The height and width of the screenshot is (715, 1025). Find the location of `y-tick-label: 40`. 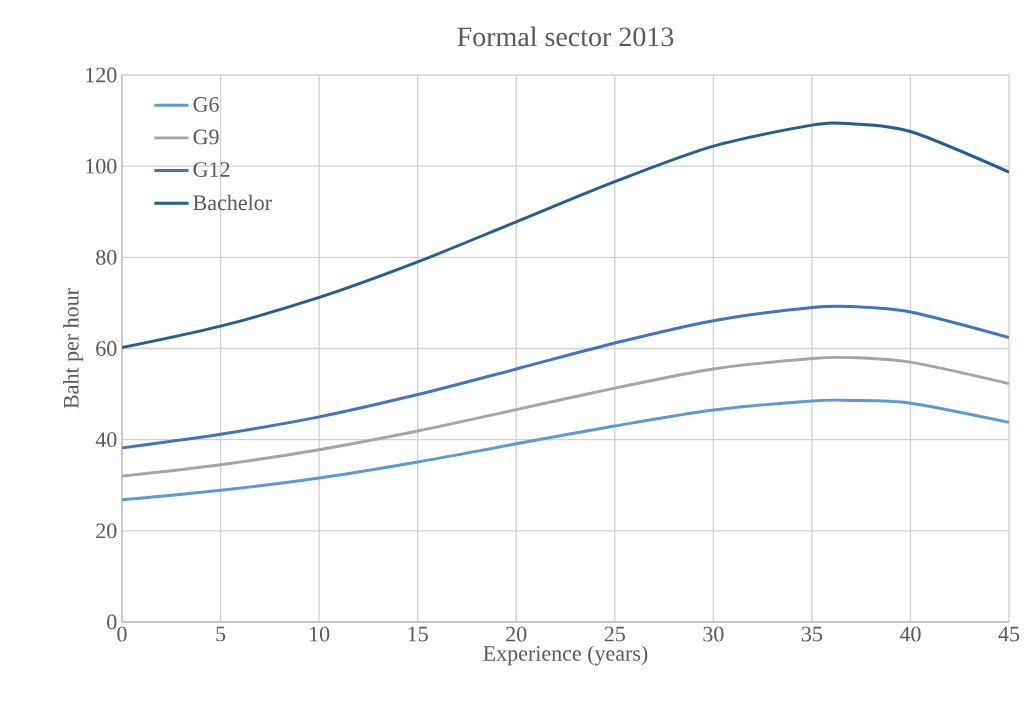

y-tick-label: 40 is located at coordinates (106, 440).